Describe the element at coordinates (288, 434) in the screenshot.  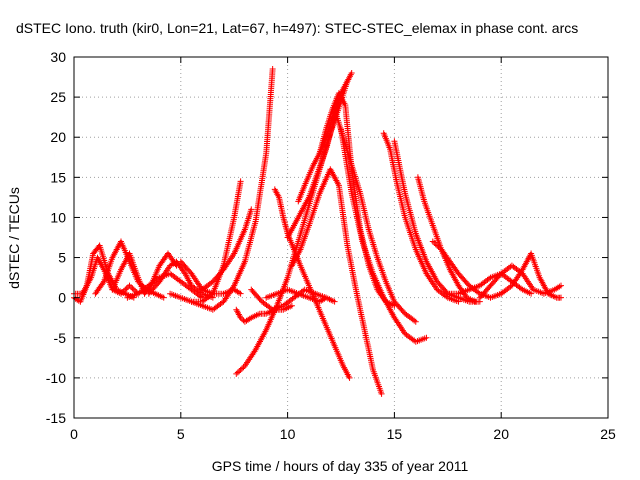
I see `x-tick-label: 10` at that location.